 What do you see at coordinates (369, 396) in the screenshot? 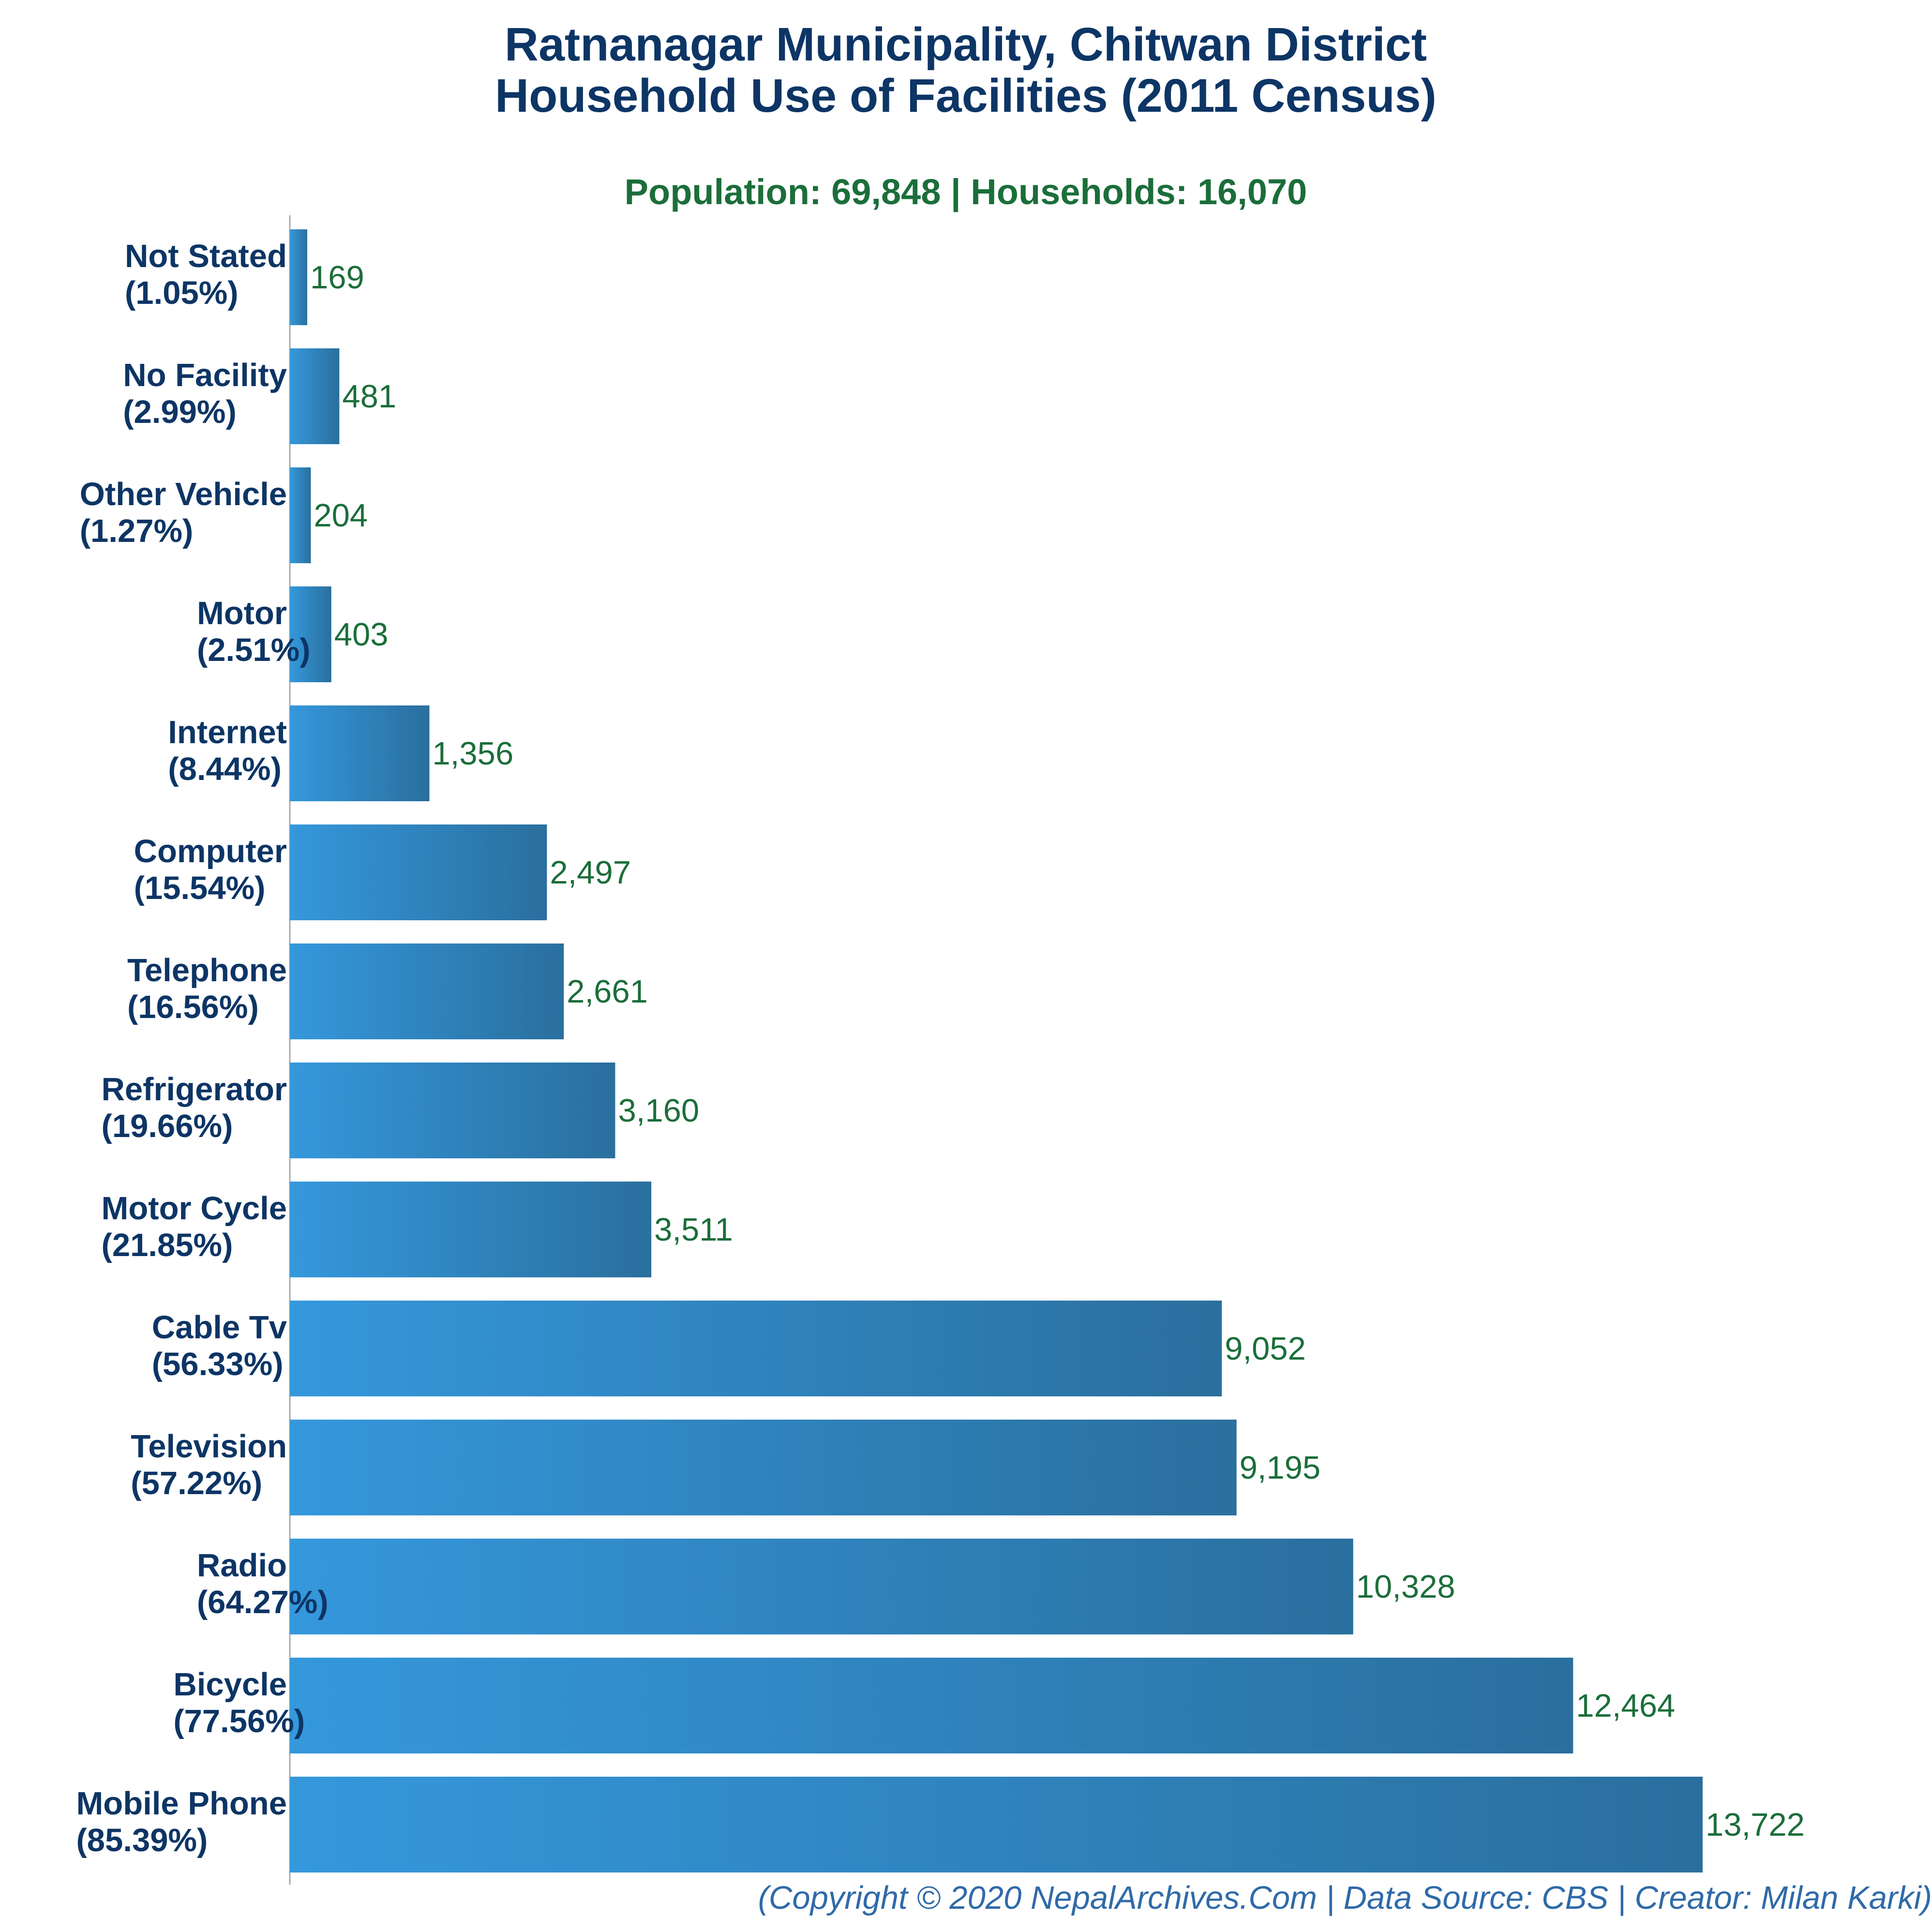
I see `value-label-no-facility: 481` at bounding box center [369, 396].